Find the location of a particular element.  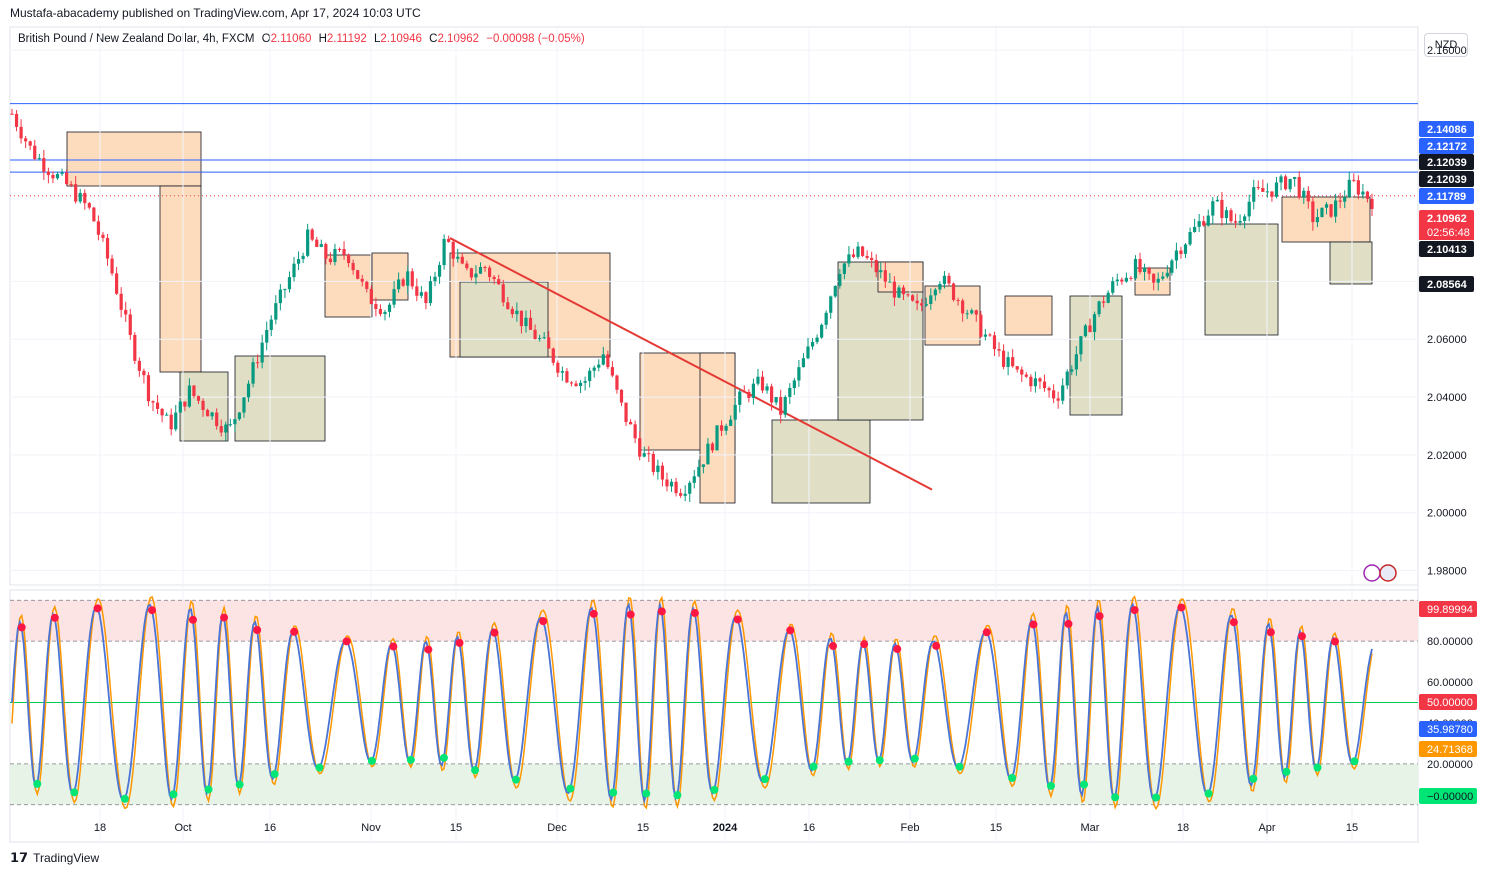

price-tick-label: 2.06000 is located at coordinates (1447, 340).